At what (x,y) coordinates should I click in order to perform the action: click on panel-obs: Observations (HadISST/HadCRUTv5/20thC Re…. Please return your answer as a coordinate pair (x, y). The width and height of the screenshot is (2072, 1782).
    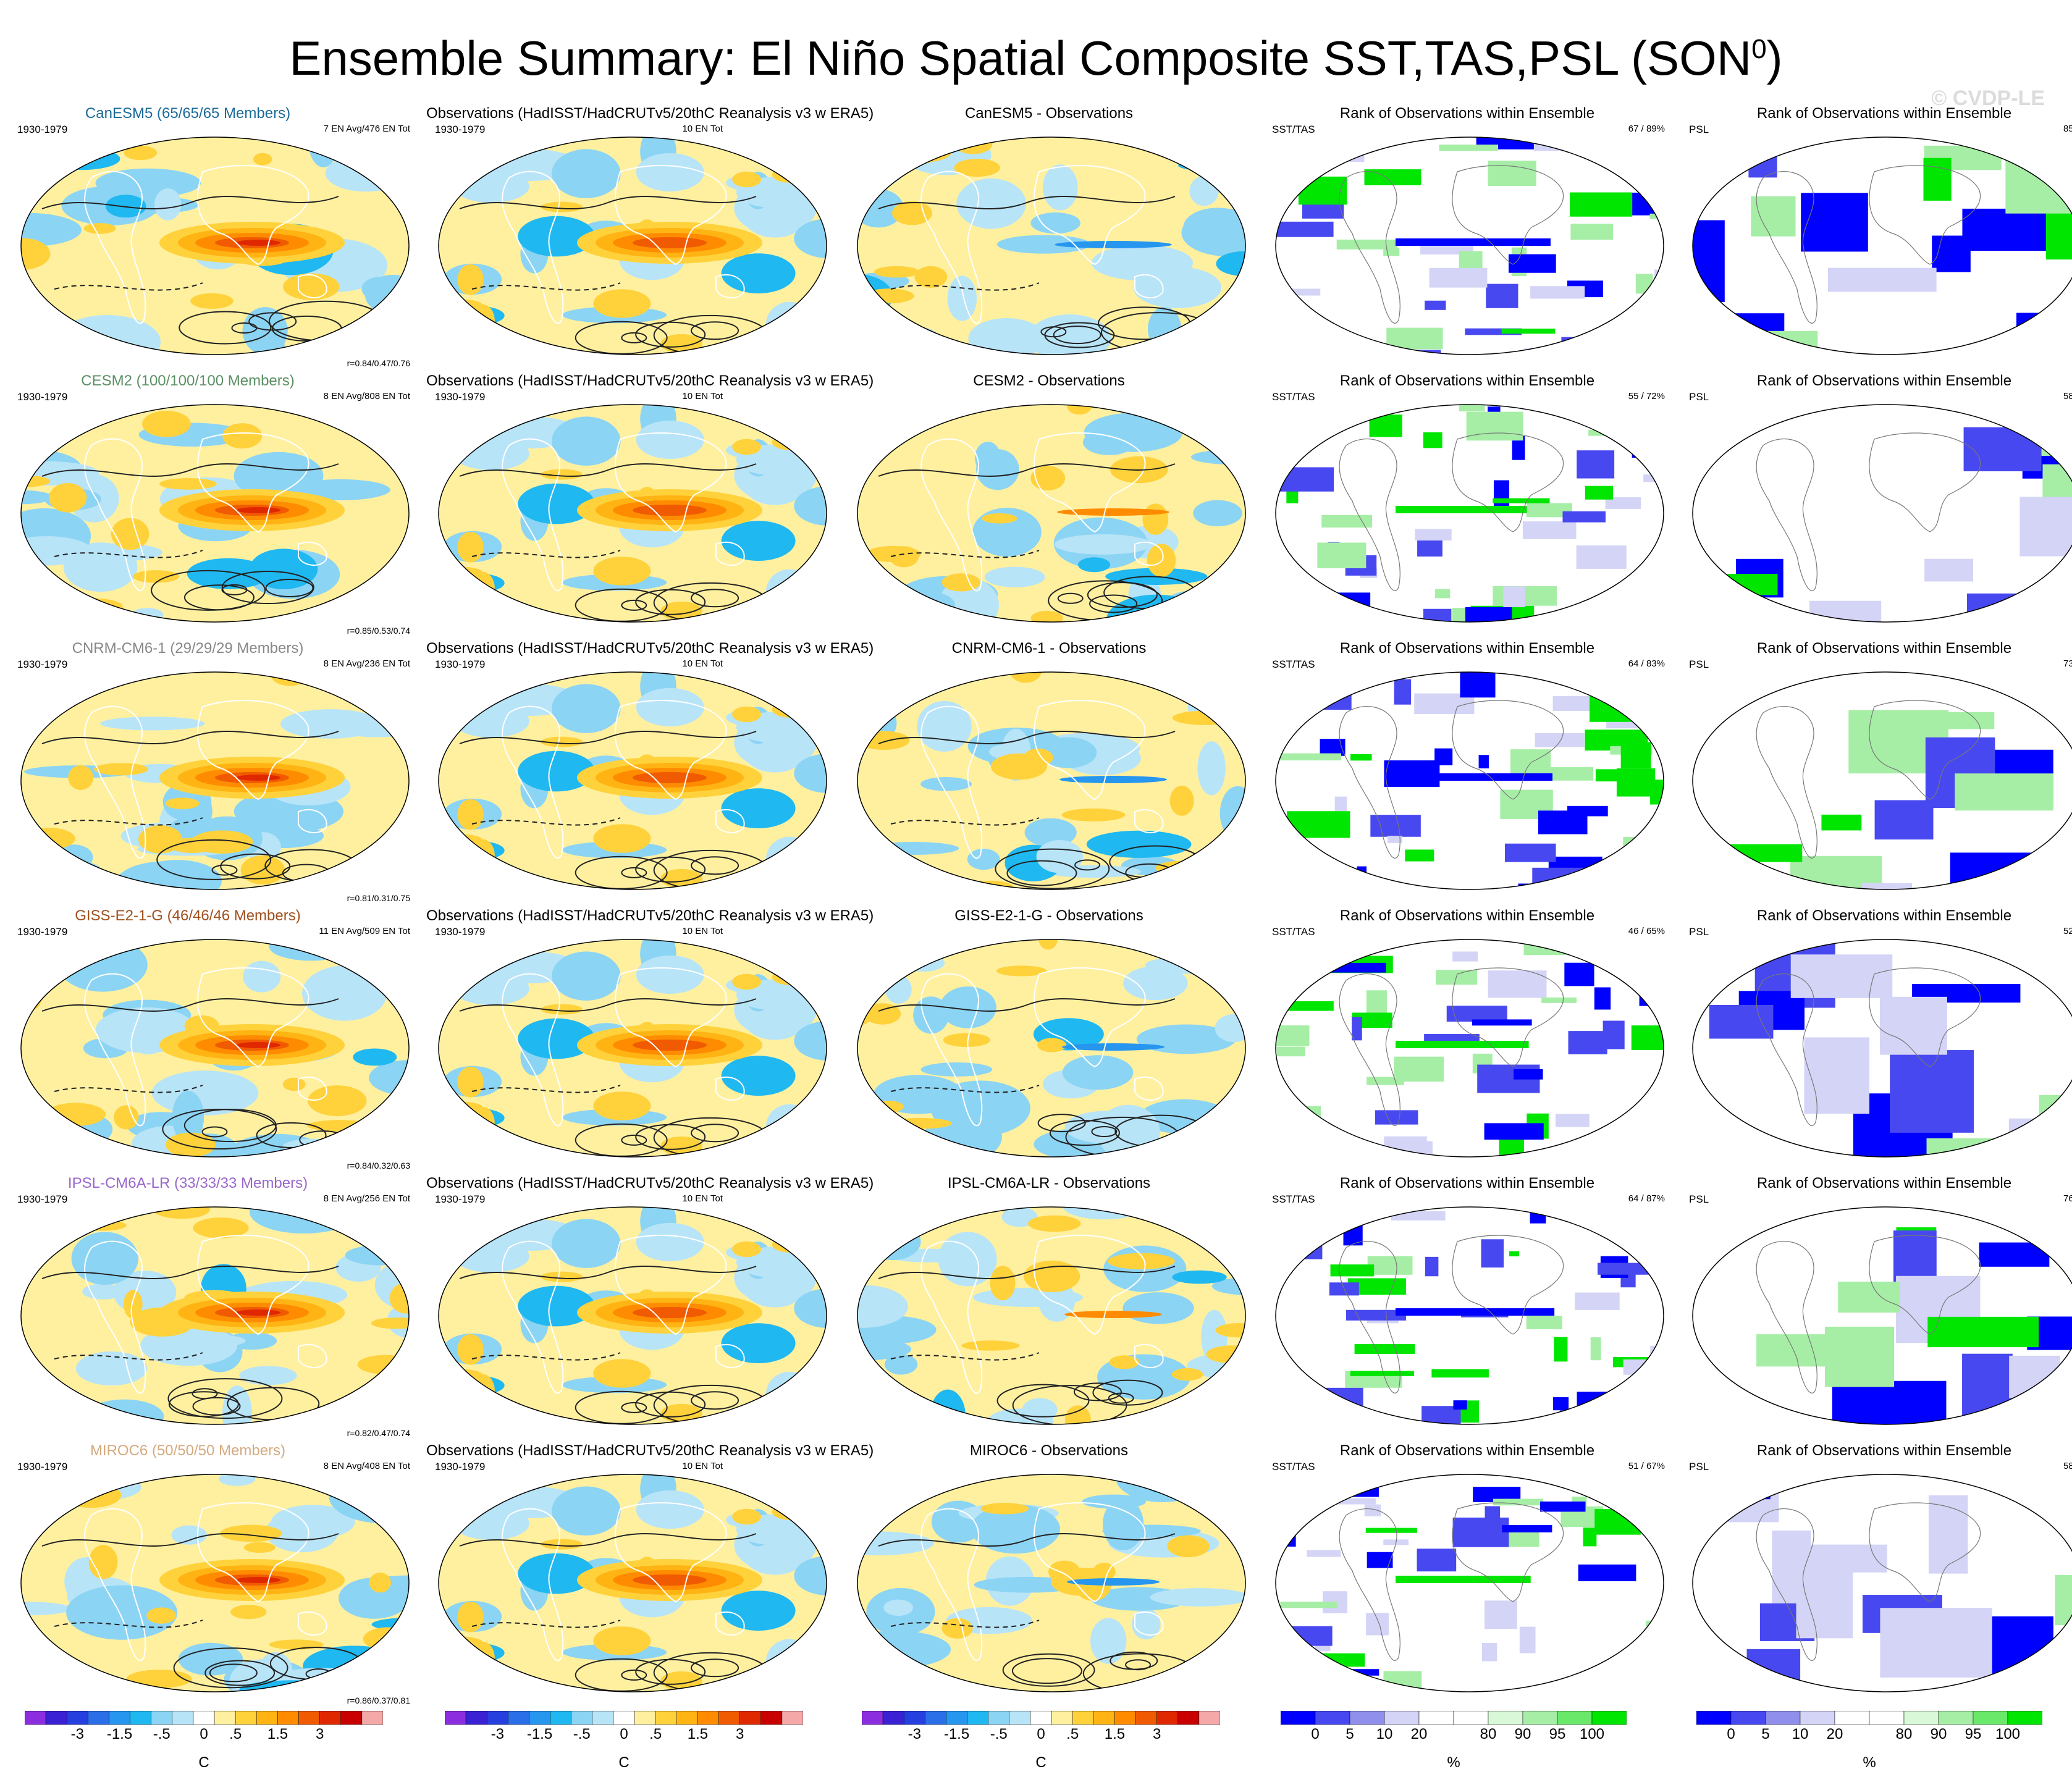
    Looking at the image, I should click on (650, 505).